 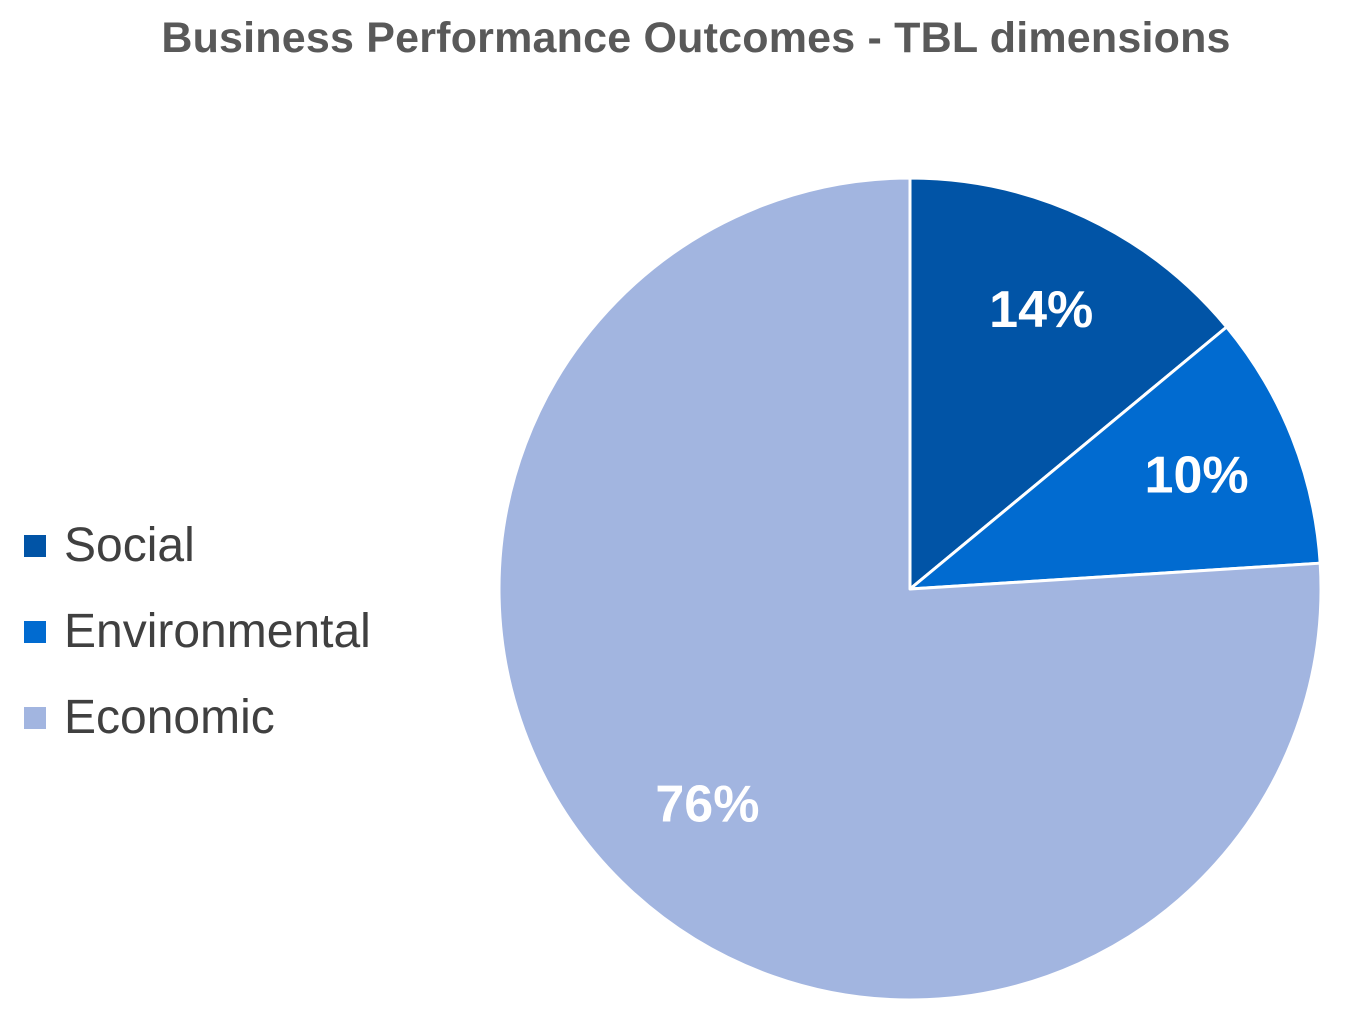 What do you see at coordinates (1197, 476) in the screenshot?
I see `pie-label-environmental: 10%` at bounding box center [1197, 476].